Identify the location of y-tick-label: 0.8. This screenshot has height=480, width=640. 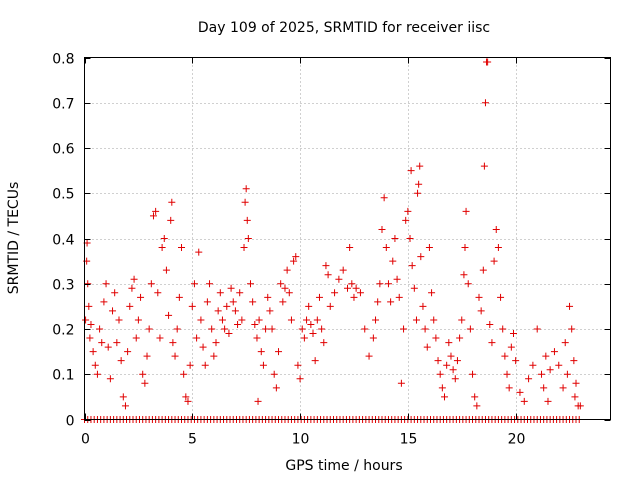
(63, 60).